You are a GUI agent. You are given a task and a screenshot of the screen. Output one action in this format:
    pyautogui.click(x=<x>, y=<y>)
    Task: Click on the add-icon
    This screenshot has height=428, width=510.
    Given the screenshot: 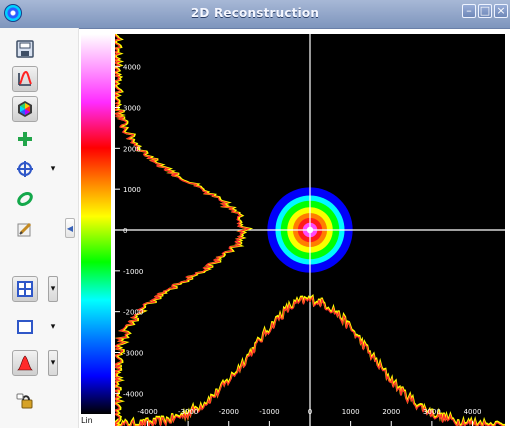 What is the action you would take?
    pyautogui.click(x=25, y=139)
    